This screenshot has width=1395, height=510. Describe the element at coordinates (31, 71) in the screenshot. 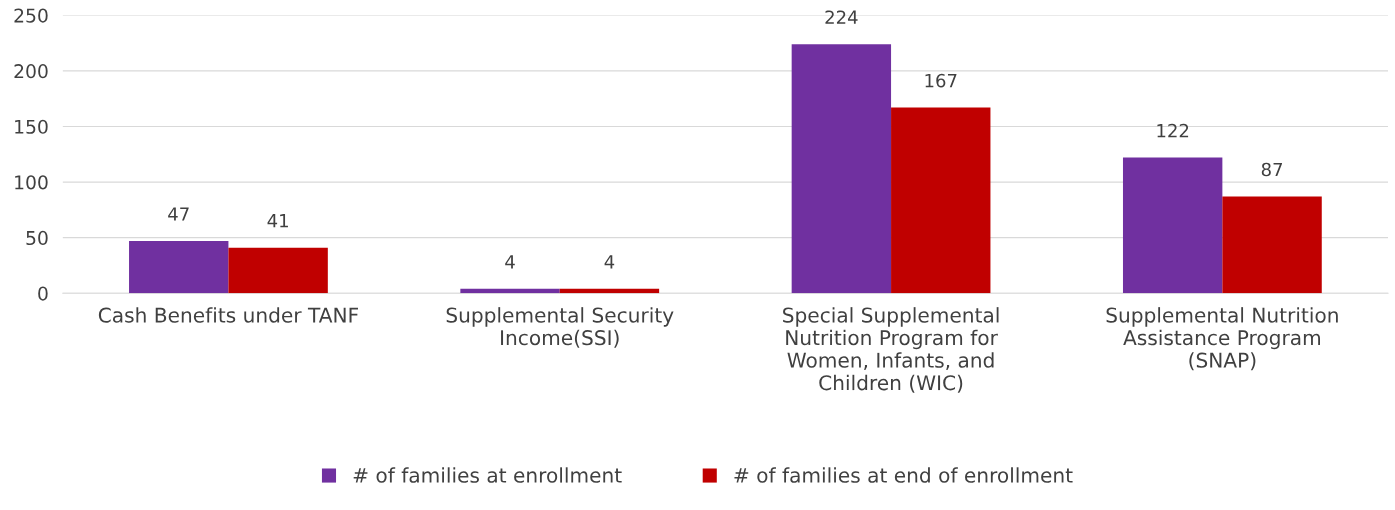

I see `y-tick-label: 200` at that location.